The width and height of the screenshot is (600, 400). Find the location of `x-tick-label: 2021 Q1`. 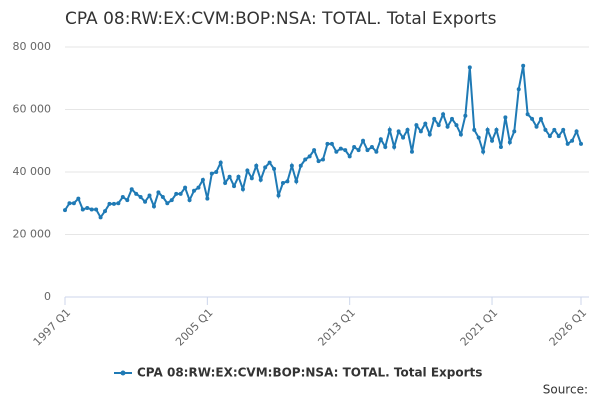

x-tick-label: 2021 Q1 is located at coordinates (479, 327).